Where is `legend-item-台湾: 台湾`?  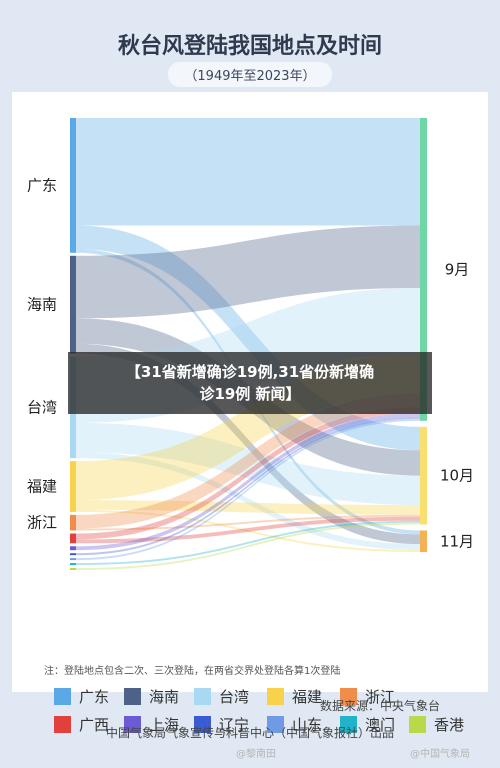
legend-item-台湾: 台湾 is located at coordinates (221, 696).